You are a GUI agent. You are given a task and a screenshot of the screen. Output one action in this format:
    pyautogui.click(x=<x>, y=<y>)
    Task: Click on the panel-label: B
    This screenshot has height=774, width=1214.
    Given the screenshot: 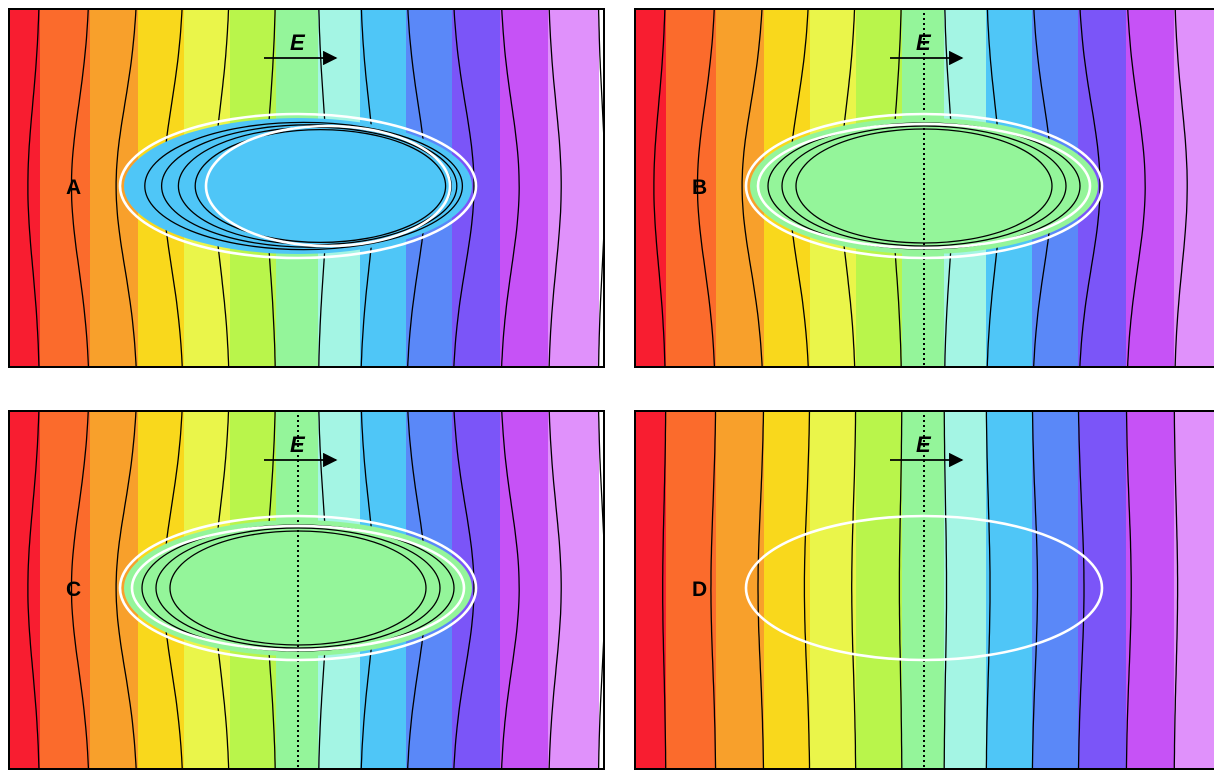 What is the action you would take?
    pyautogui.click(x=699, y=187)
    